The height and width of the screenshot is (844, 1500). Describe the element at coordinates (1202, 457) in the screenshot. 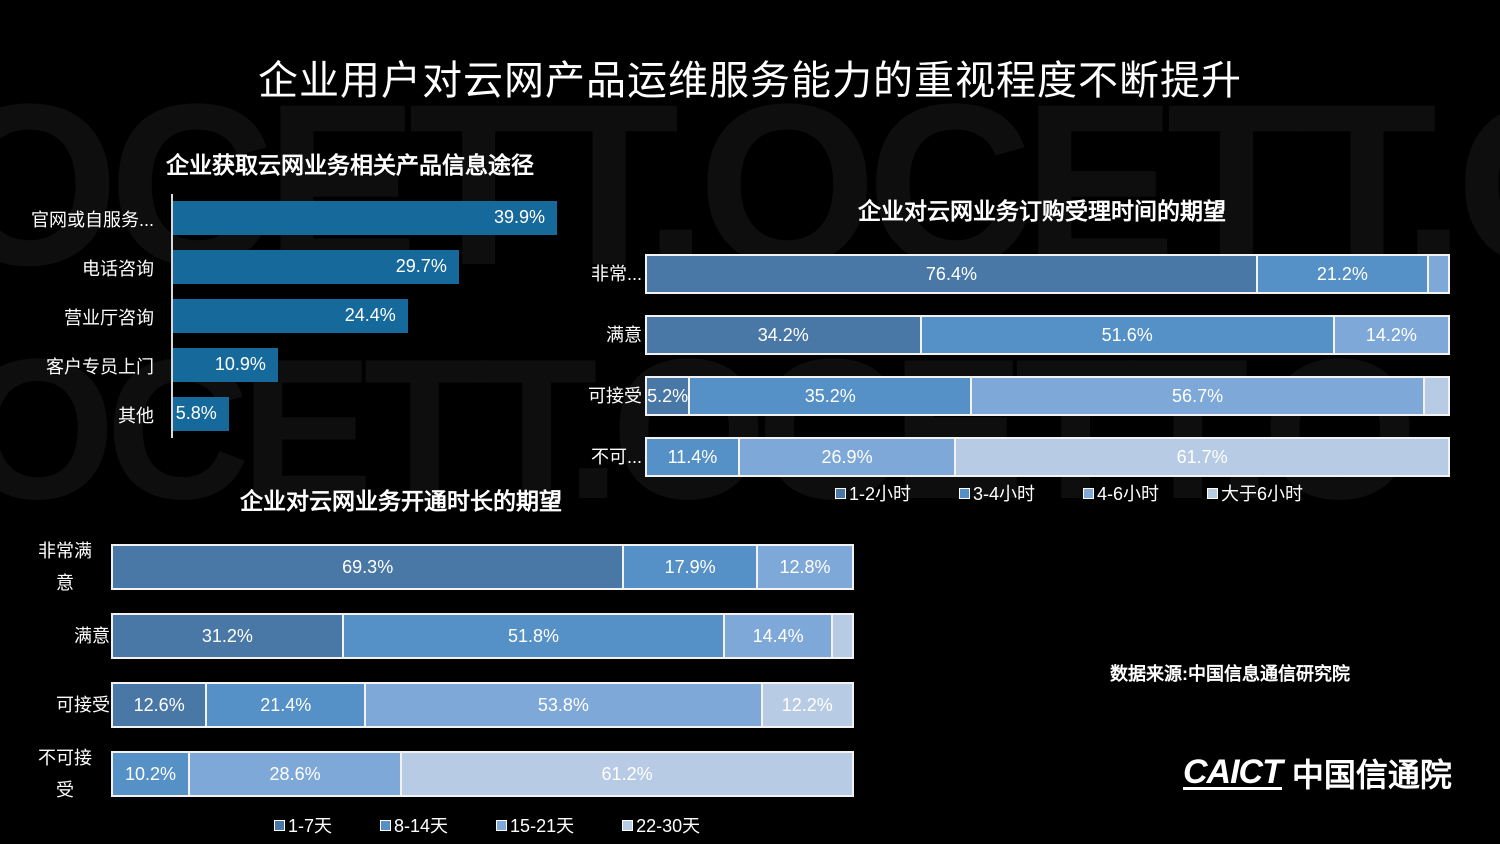

I see `bar-segment: 61.7%` at that location.